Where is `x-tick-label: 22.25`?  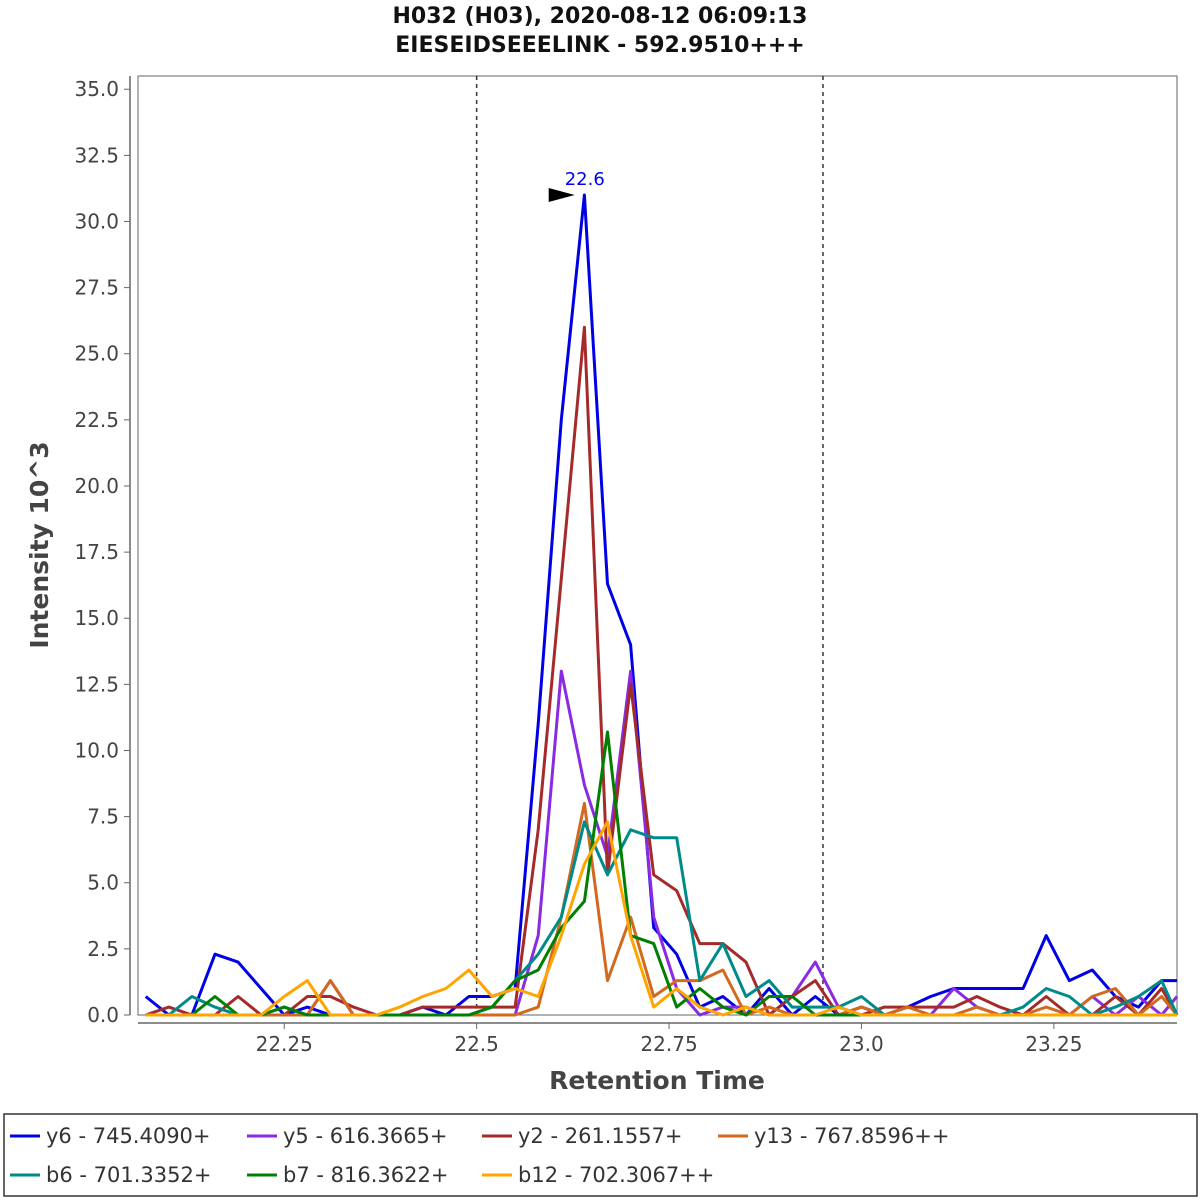
x-tick-label: 22.25 is located at coordinates (284, 1044).